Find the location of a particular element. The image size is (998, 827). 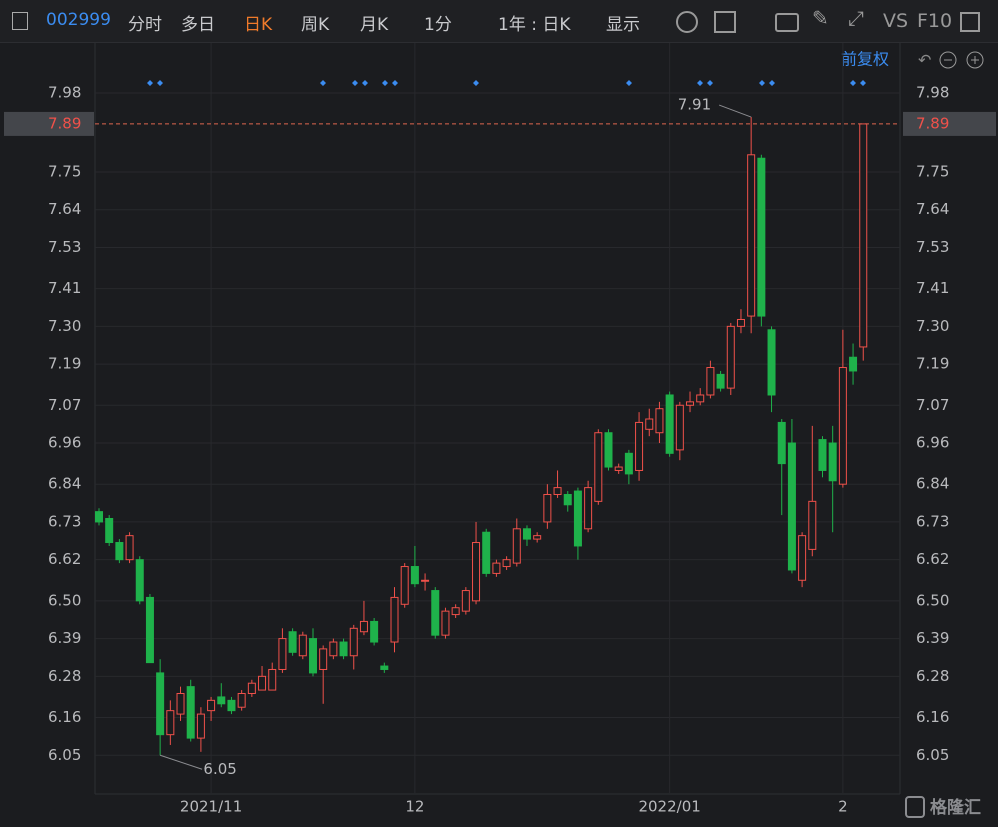

y-tick-label: 7.64 is located at coordinates (64, 209).